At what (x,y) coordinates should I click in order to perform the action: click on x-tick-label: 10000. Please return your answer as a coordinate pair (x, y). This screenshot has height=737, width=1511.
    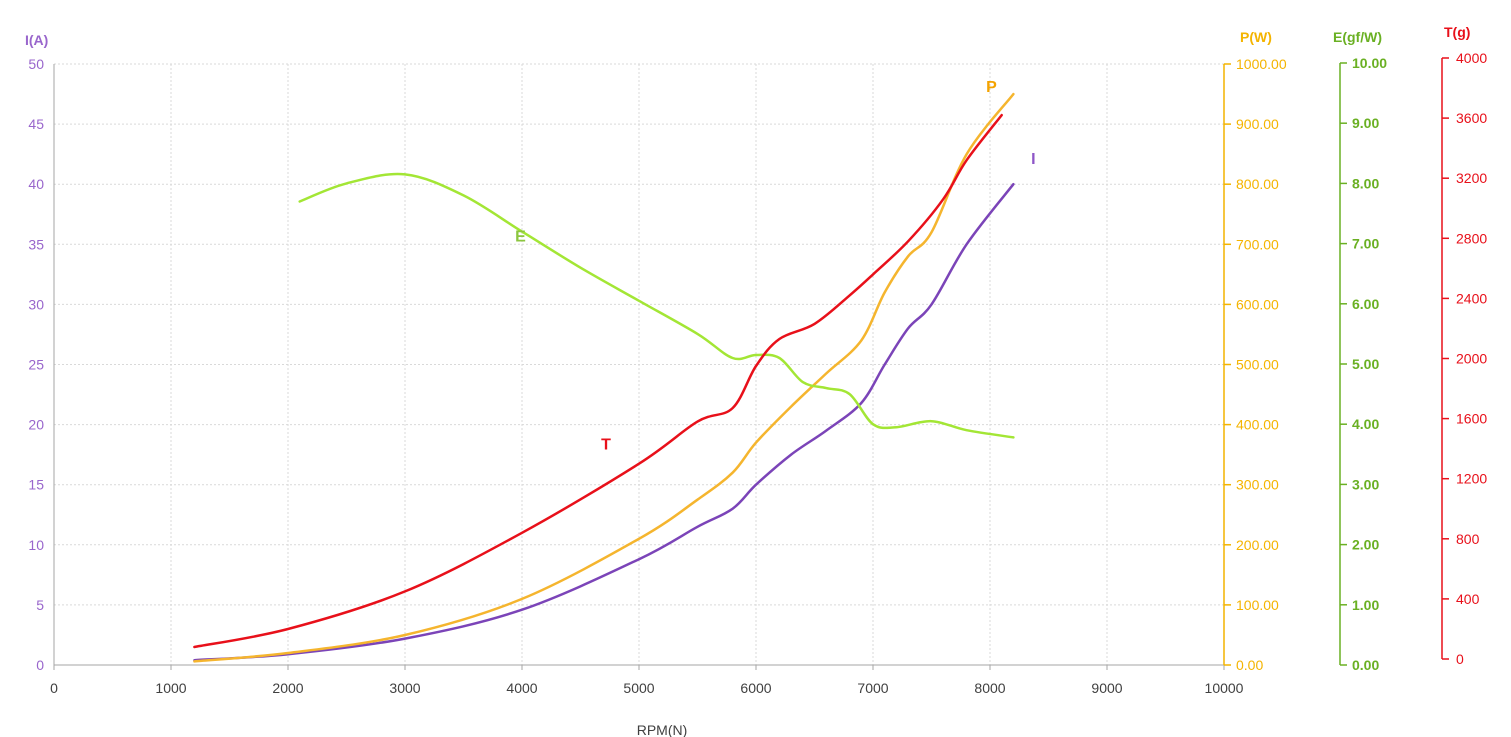
    Looking at the image, I should click on (1224, 688).